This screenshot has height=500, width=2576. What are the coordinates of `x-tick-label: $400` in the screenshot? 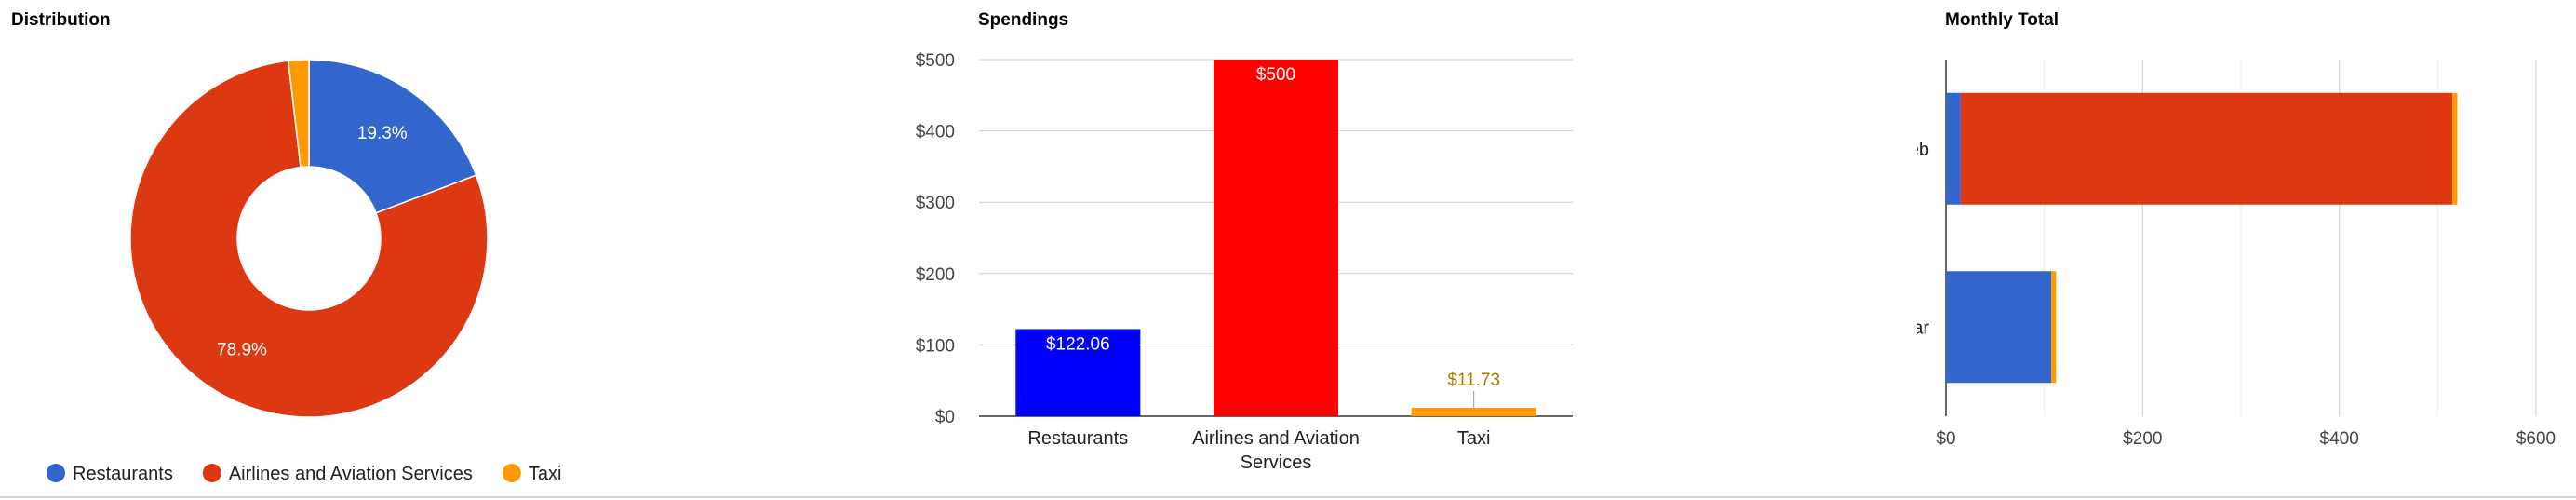 It's located at (2339, 439).